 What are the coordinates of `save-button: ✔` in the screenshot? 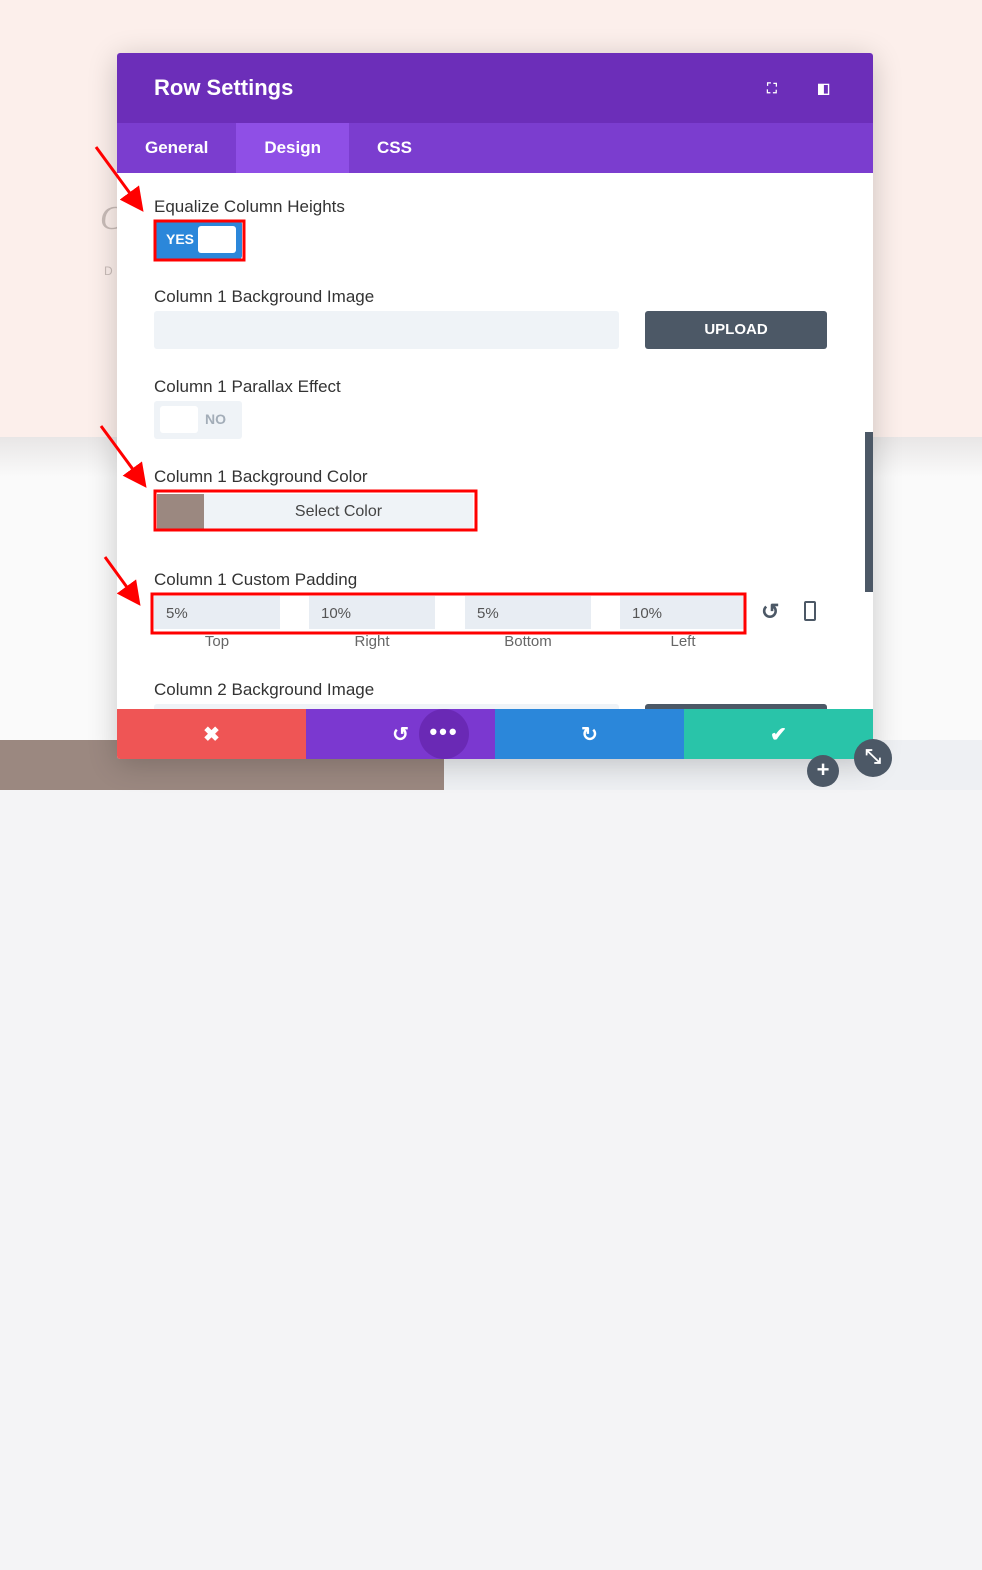 It's located at (778, 734).